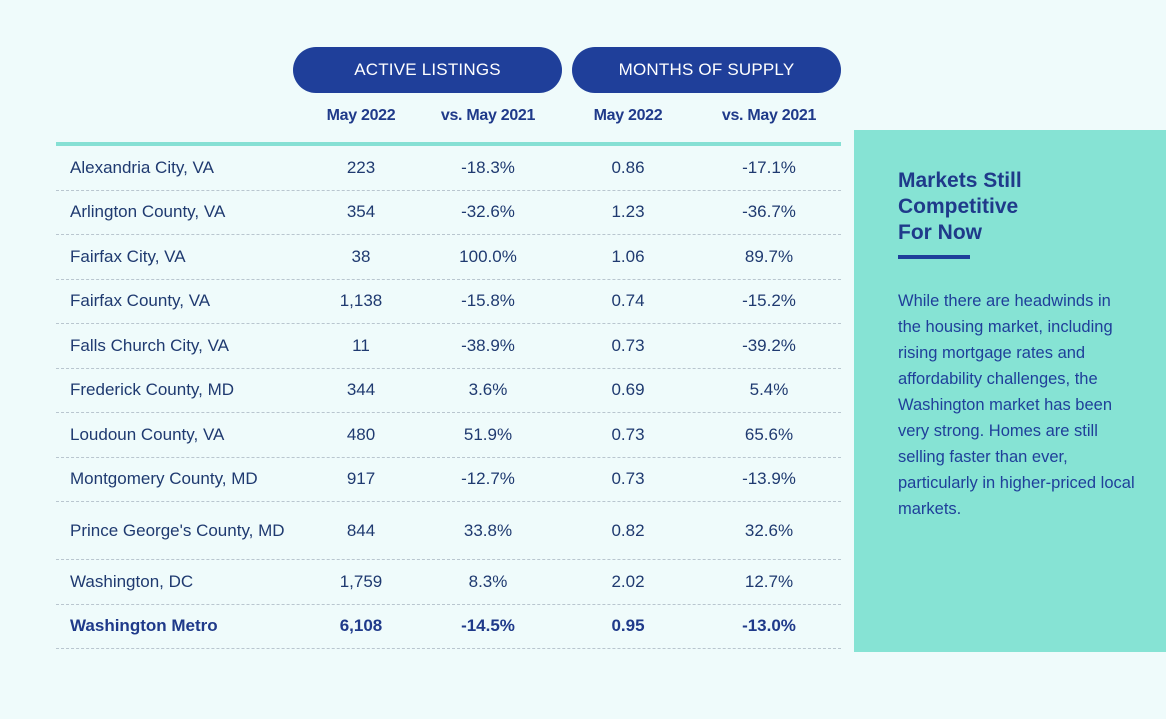 Image resolution: width=1166 pixels, height=719 pixels. I want to click on jurisdiction-name: Falls Church City, VA, so click(150, 345).